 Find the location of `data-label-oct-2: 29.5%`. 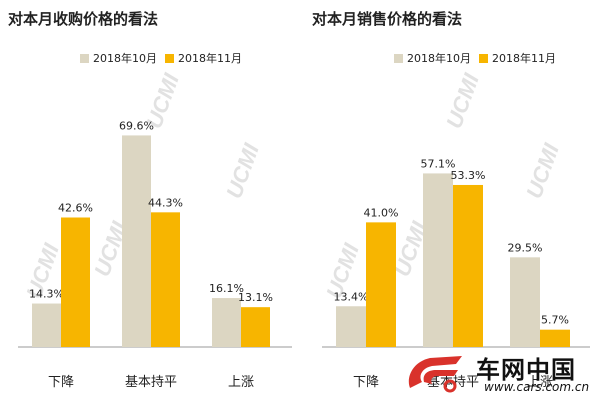

data-label-oct-2: 29.5% is located at coordinates (525, 247).